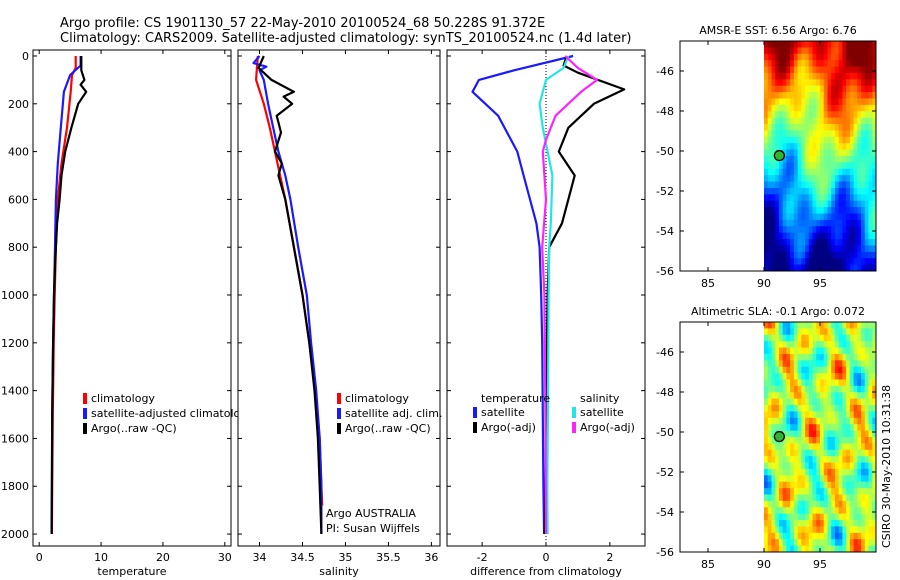 Image resolution: width=900 pixels, height=580 pixels. Describe the element at coordinates (665, 432) in the screenshot. I see `y-tick-label: -50` at that location.